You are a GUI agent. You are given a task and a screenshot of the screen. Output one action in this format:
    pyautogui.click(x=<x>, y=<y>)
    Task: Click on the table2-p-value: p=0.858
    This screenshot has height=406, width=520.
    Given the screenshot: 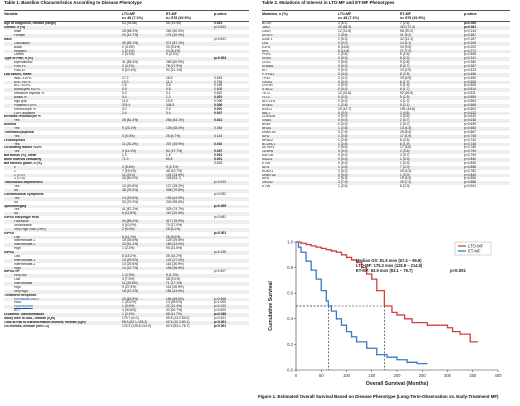 What is the action you would take?
    pyautogui.click(x=470, y=166)
    